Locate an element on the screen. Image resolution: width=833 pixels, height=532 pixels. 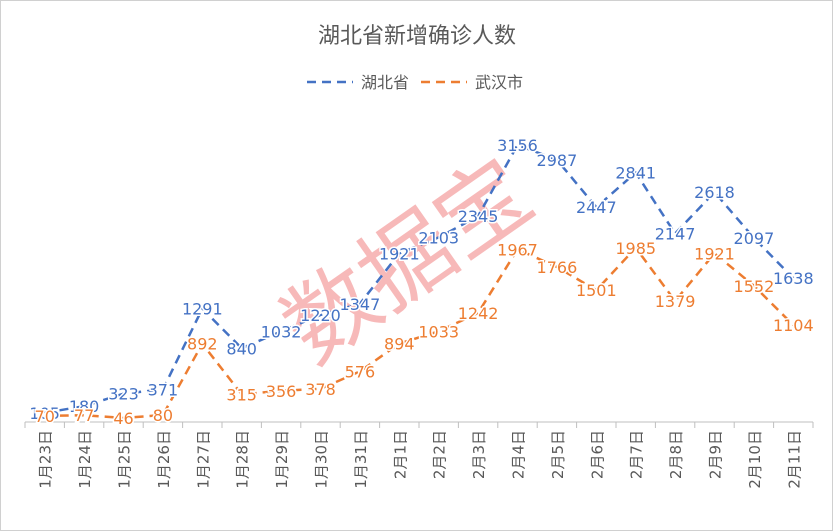
data-label-hubei: 3156 is located at coordinates (517, 145).